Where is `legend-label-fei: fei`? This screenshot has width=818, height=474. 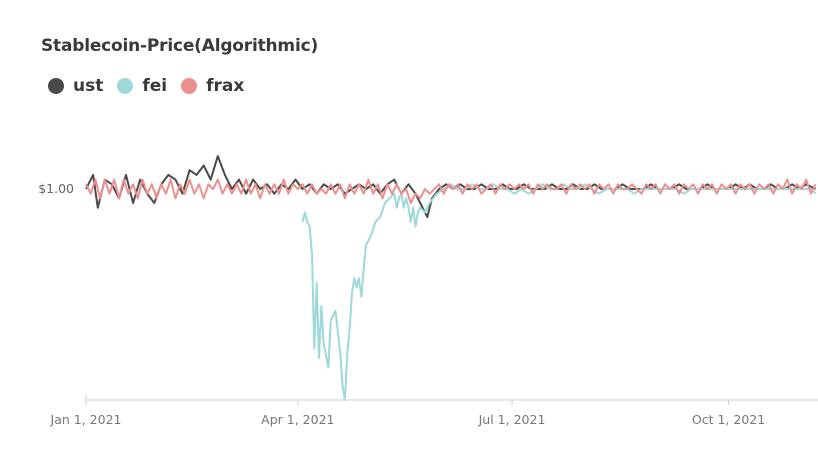 legend-label-fei: fei is located at coordinates (155, 86).